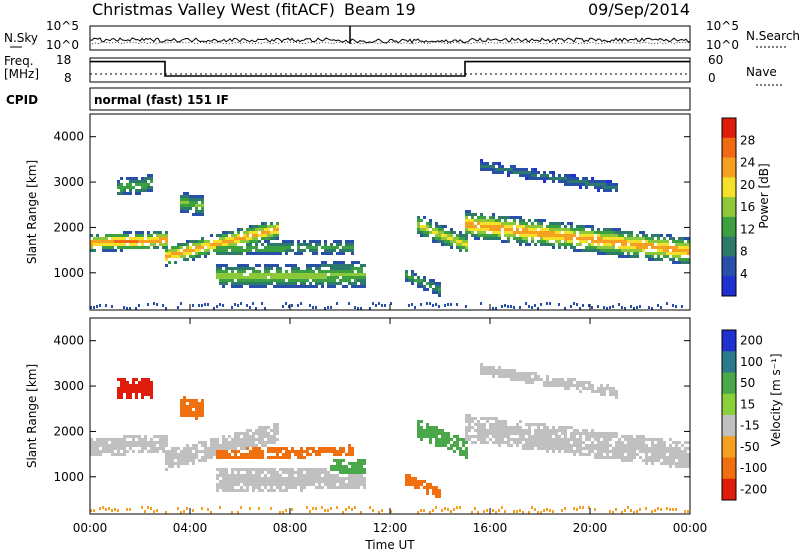  What do you see at coordinates (389, 545) in the screenshot?
I see `time-axis-label: Time UT` at bounding box center [389, 545].